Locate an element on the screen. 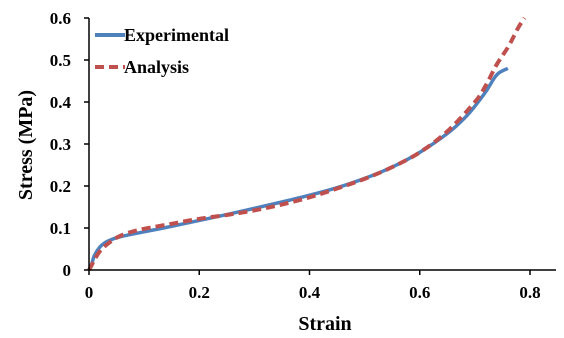 Image resolution: width=564 pixels, height=338 pixels. y-tick-label: 0.6 is located at coordinates (60, 18).